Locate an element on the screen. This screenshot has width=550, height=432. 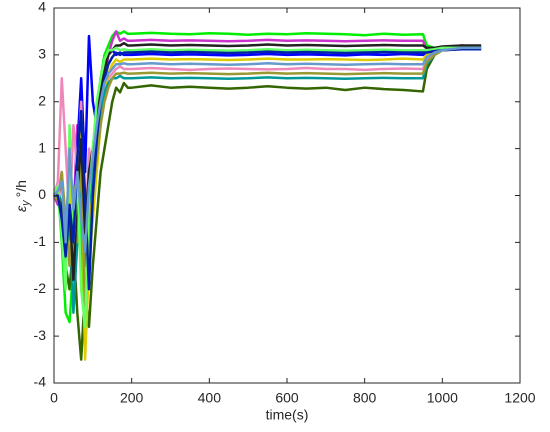
y-tick-label: -2 is located at coordinates (40, 288).